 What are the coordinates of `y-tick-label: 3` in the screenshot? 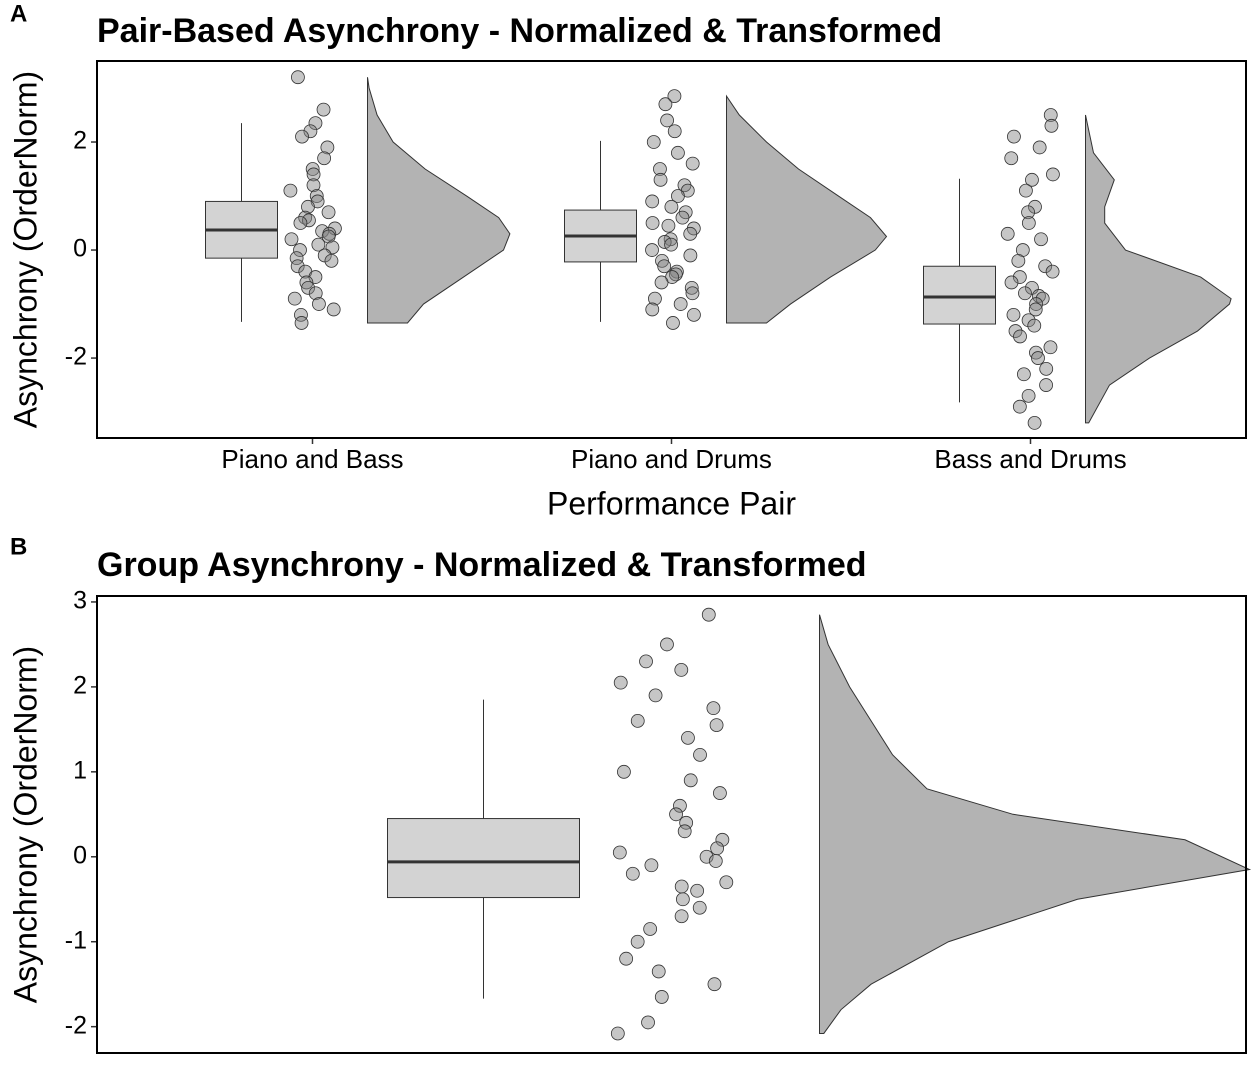 It's located at (80, 601).